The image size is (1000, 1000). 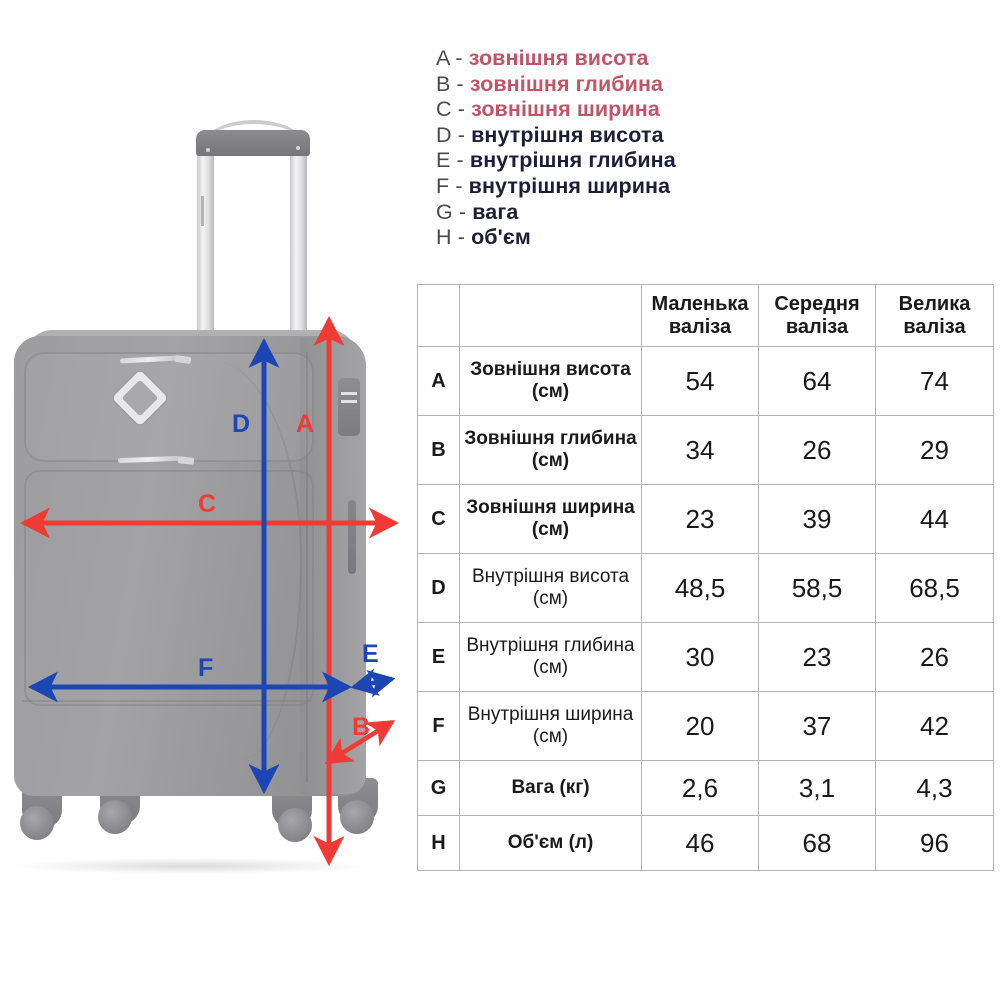 I want to click on table-row: A Зовнішня висота (см) 54 64 74, so click(x=705, y=381).